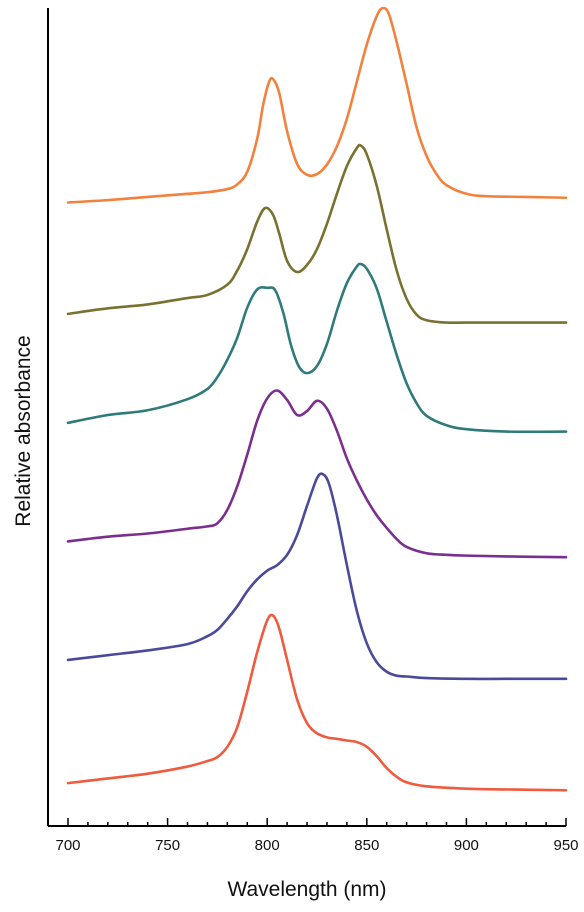 The width and height of the screenshot is (584, 912). What do you see at coordinates (167, 845) in the screenshot?
I see `x-tick-label: 750` at bounding box center [167, 845].